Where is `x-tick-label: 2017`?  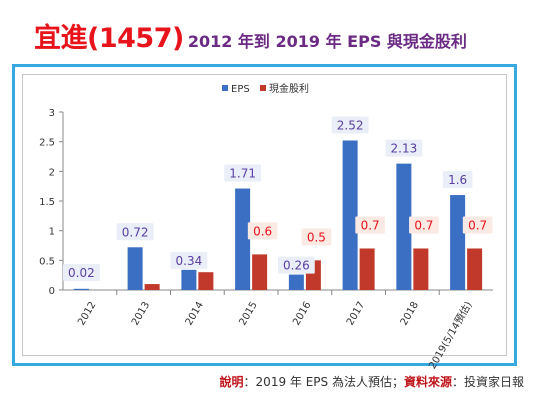
x-tick-label: 2017 is located at coordinates (356, 314).